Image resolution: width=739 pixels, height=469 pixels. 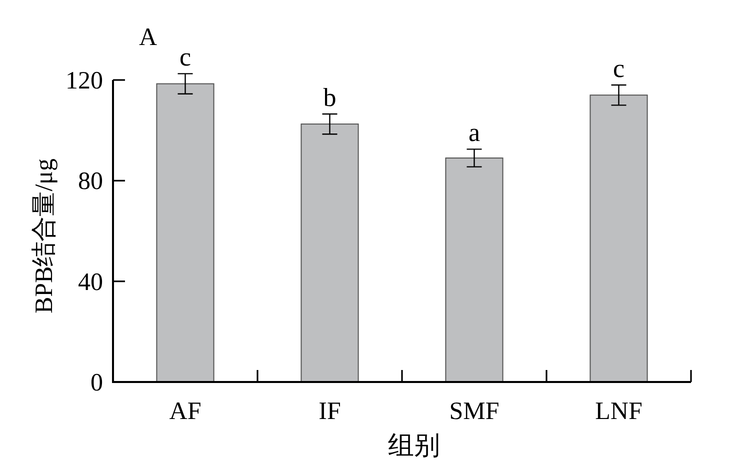 I want to click on annotation: a, so click(x=474, y=133).